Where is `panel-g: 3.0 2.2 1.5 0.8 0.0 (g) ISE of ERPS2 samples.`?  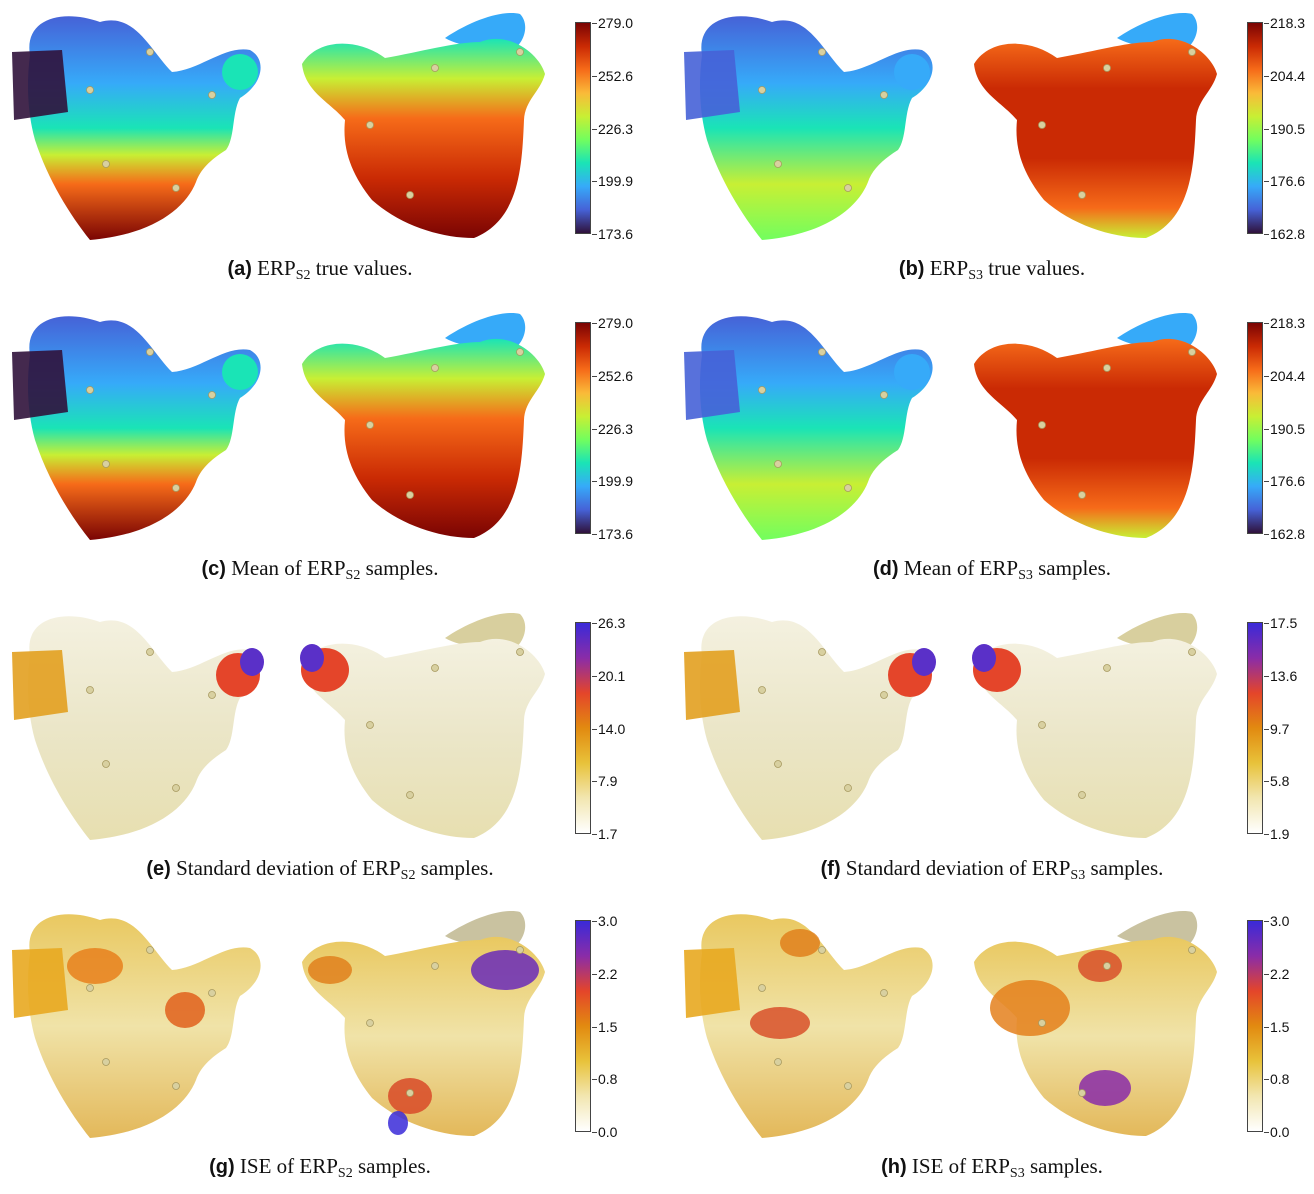
panel-g: 3.0 2.2 1.5 0.8 0.0 (g) ISE of ERPS2 samples. is located at coordinates (320, 1046).